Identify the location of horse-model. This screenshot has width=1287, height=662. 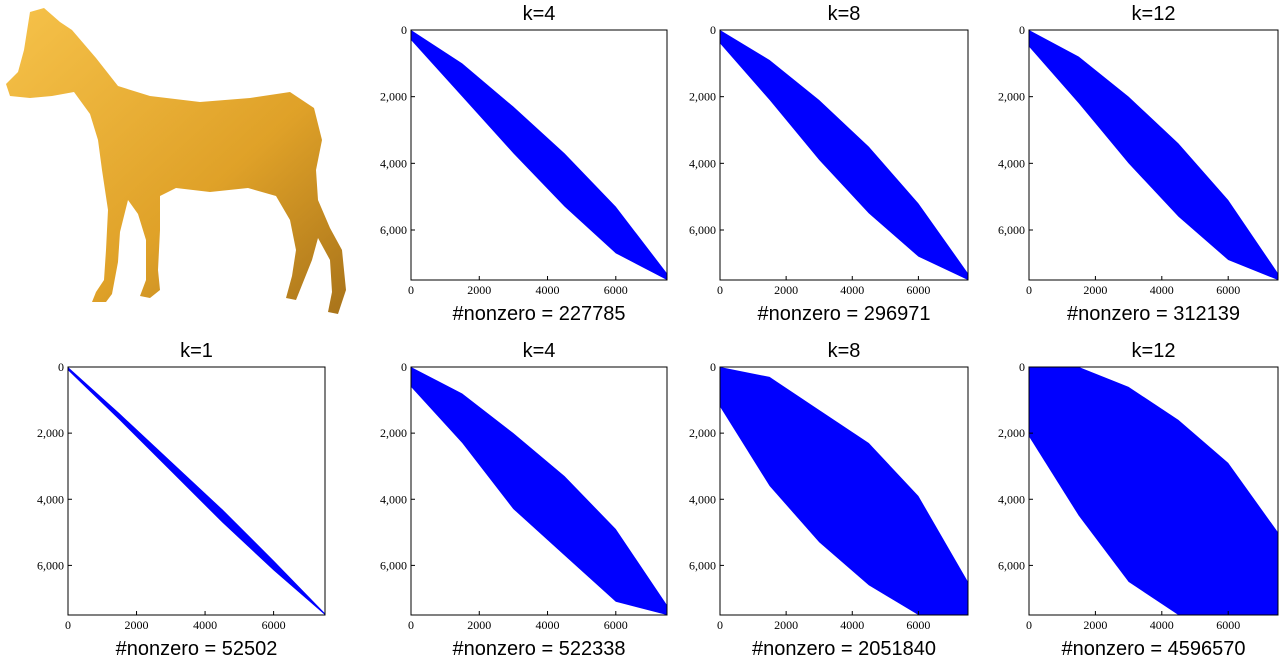
(176, 161).